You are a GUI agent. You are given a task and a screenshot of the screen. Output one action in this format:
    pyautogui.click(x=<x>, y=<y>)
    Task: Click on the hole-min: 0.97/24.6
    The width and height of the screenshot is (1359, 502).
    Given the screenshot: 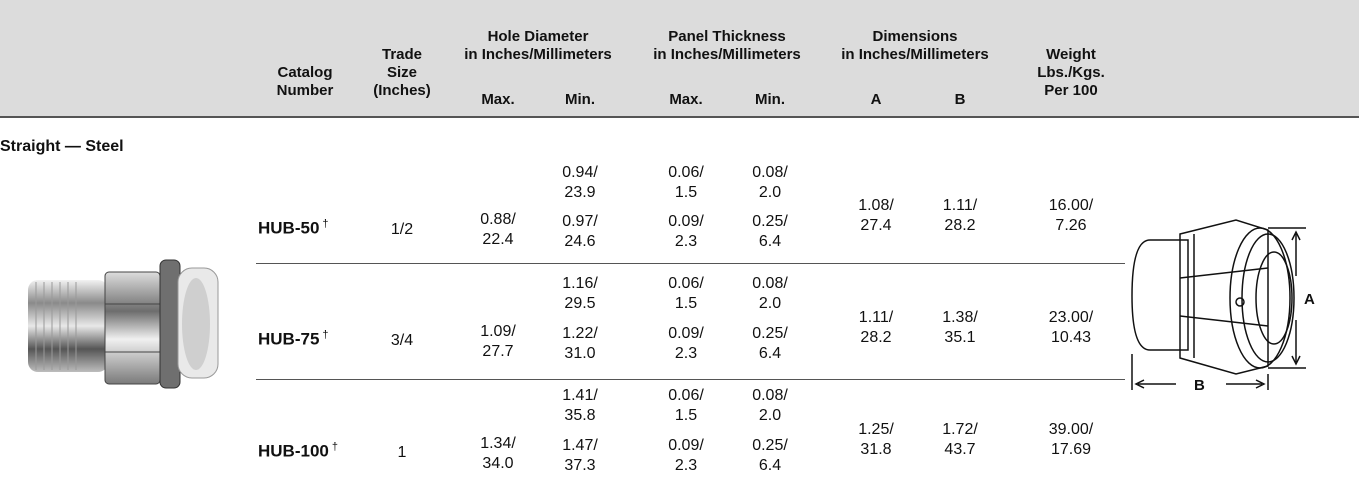 What is the action you would take?
    pyautogui.click(x=580, y=231)
    